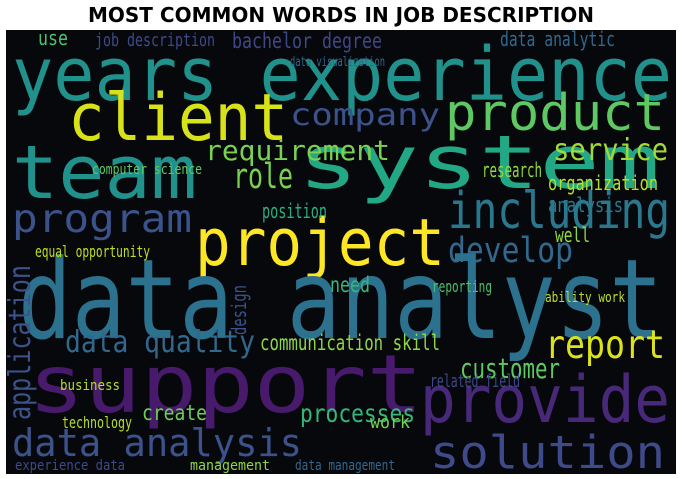 This screenshot has width=682, height=479. Describe the element at coordinates (390, 422) in the screenshot. I see `word: work` at that location.